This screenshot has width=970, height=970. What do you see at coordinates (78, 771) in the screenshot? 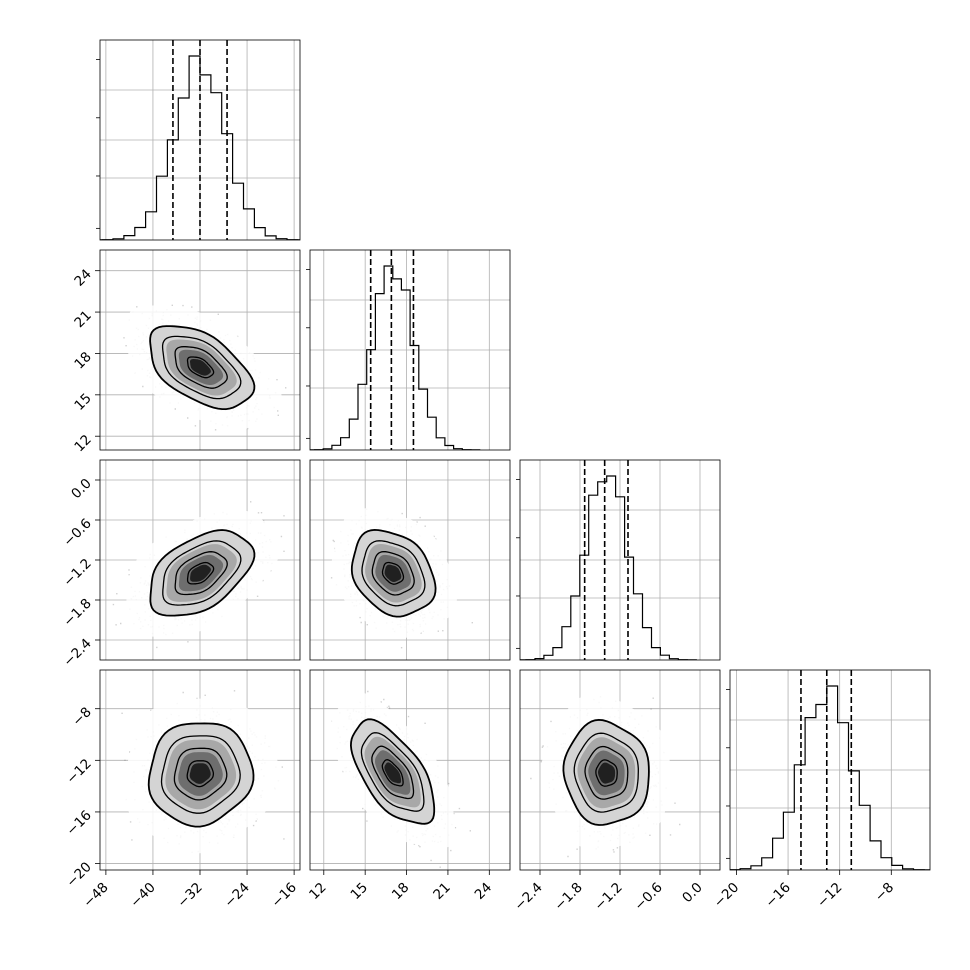
I see `y-tick-label: −12` at bounding box center [78, 771].